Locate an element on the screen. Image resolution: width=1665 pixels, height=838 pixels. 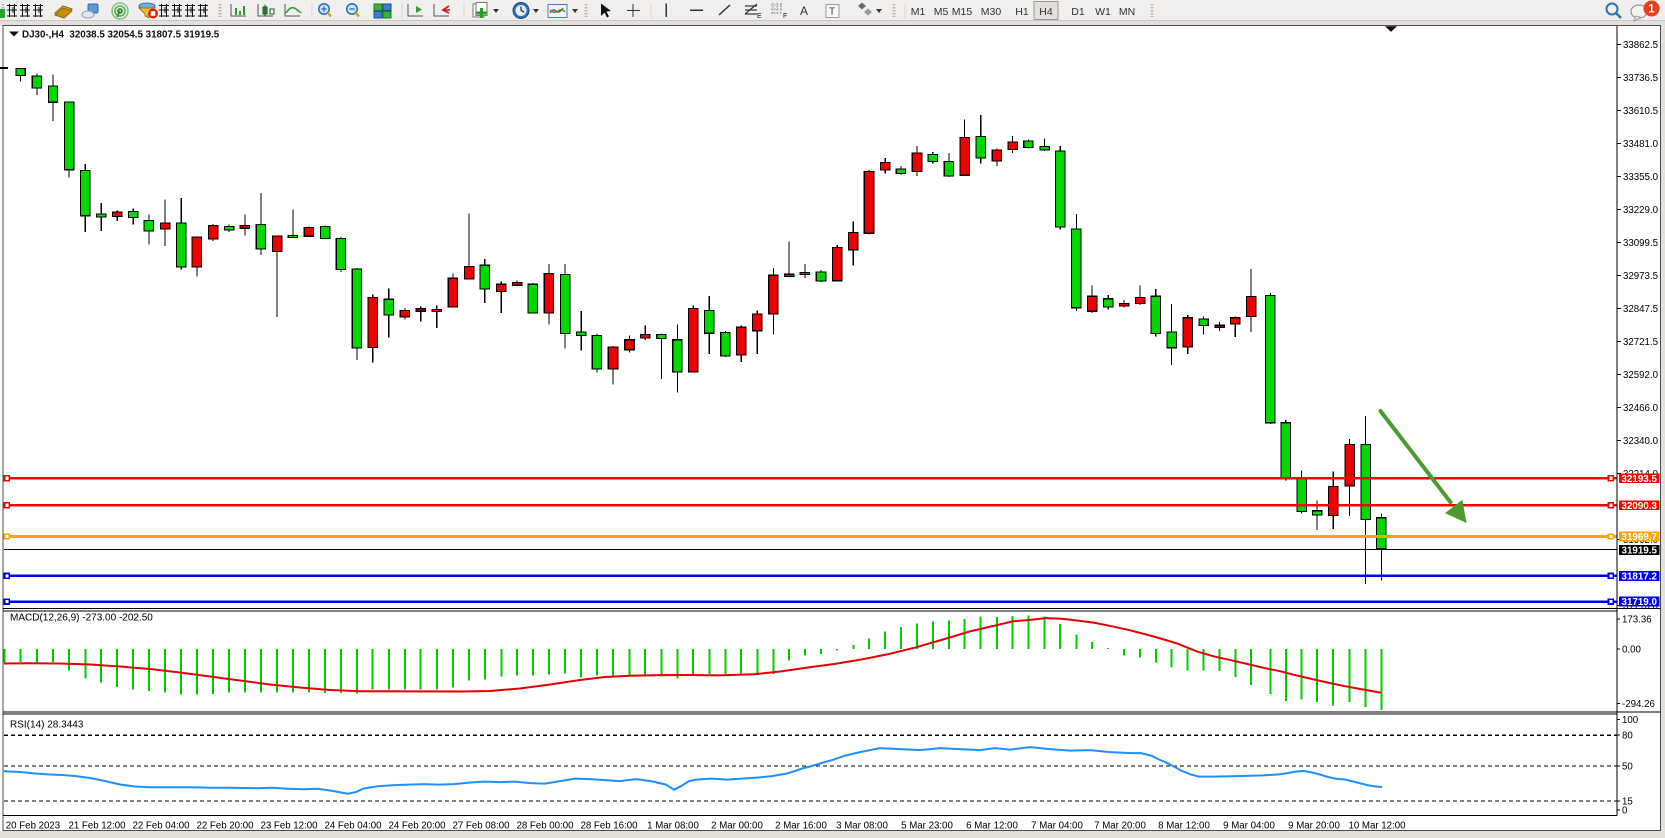
svg-text: E is located at coordinates (759, 16).